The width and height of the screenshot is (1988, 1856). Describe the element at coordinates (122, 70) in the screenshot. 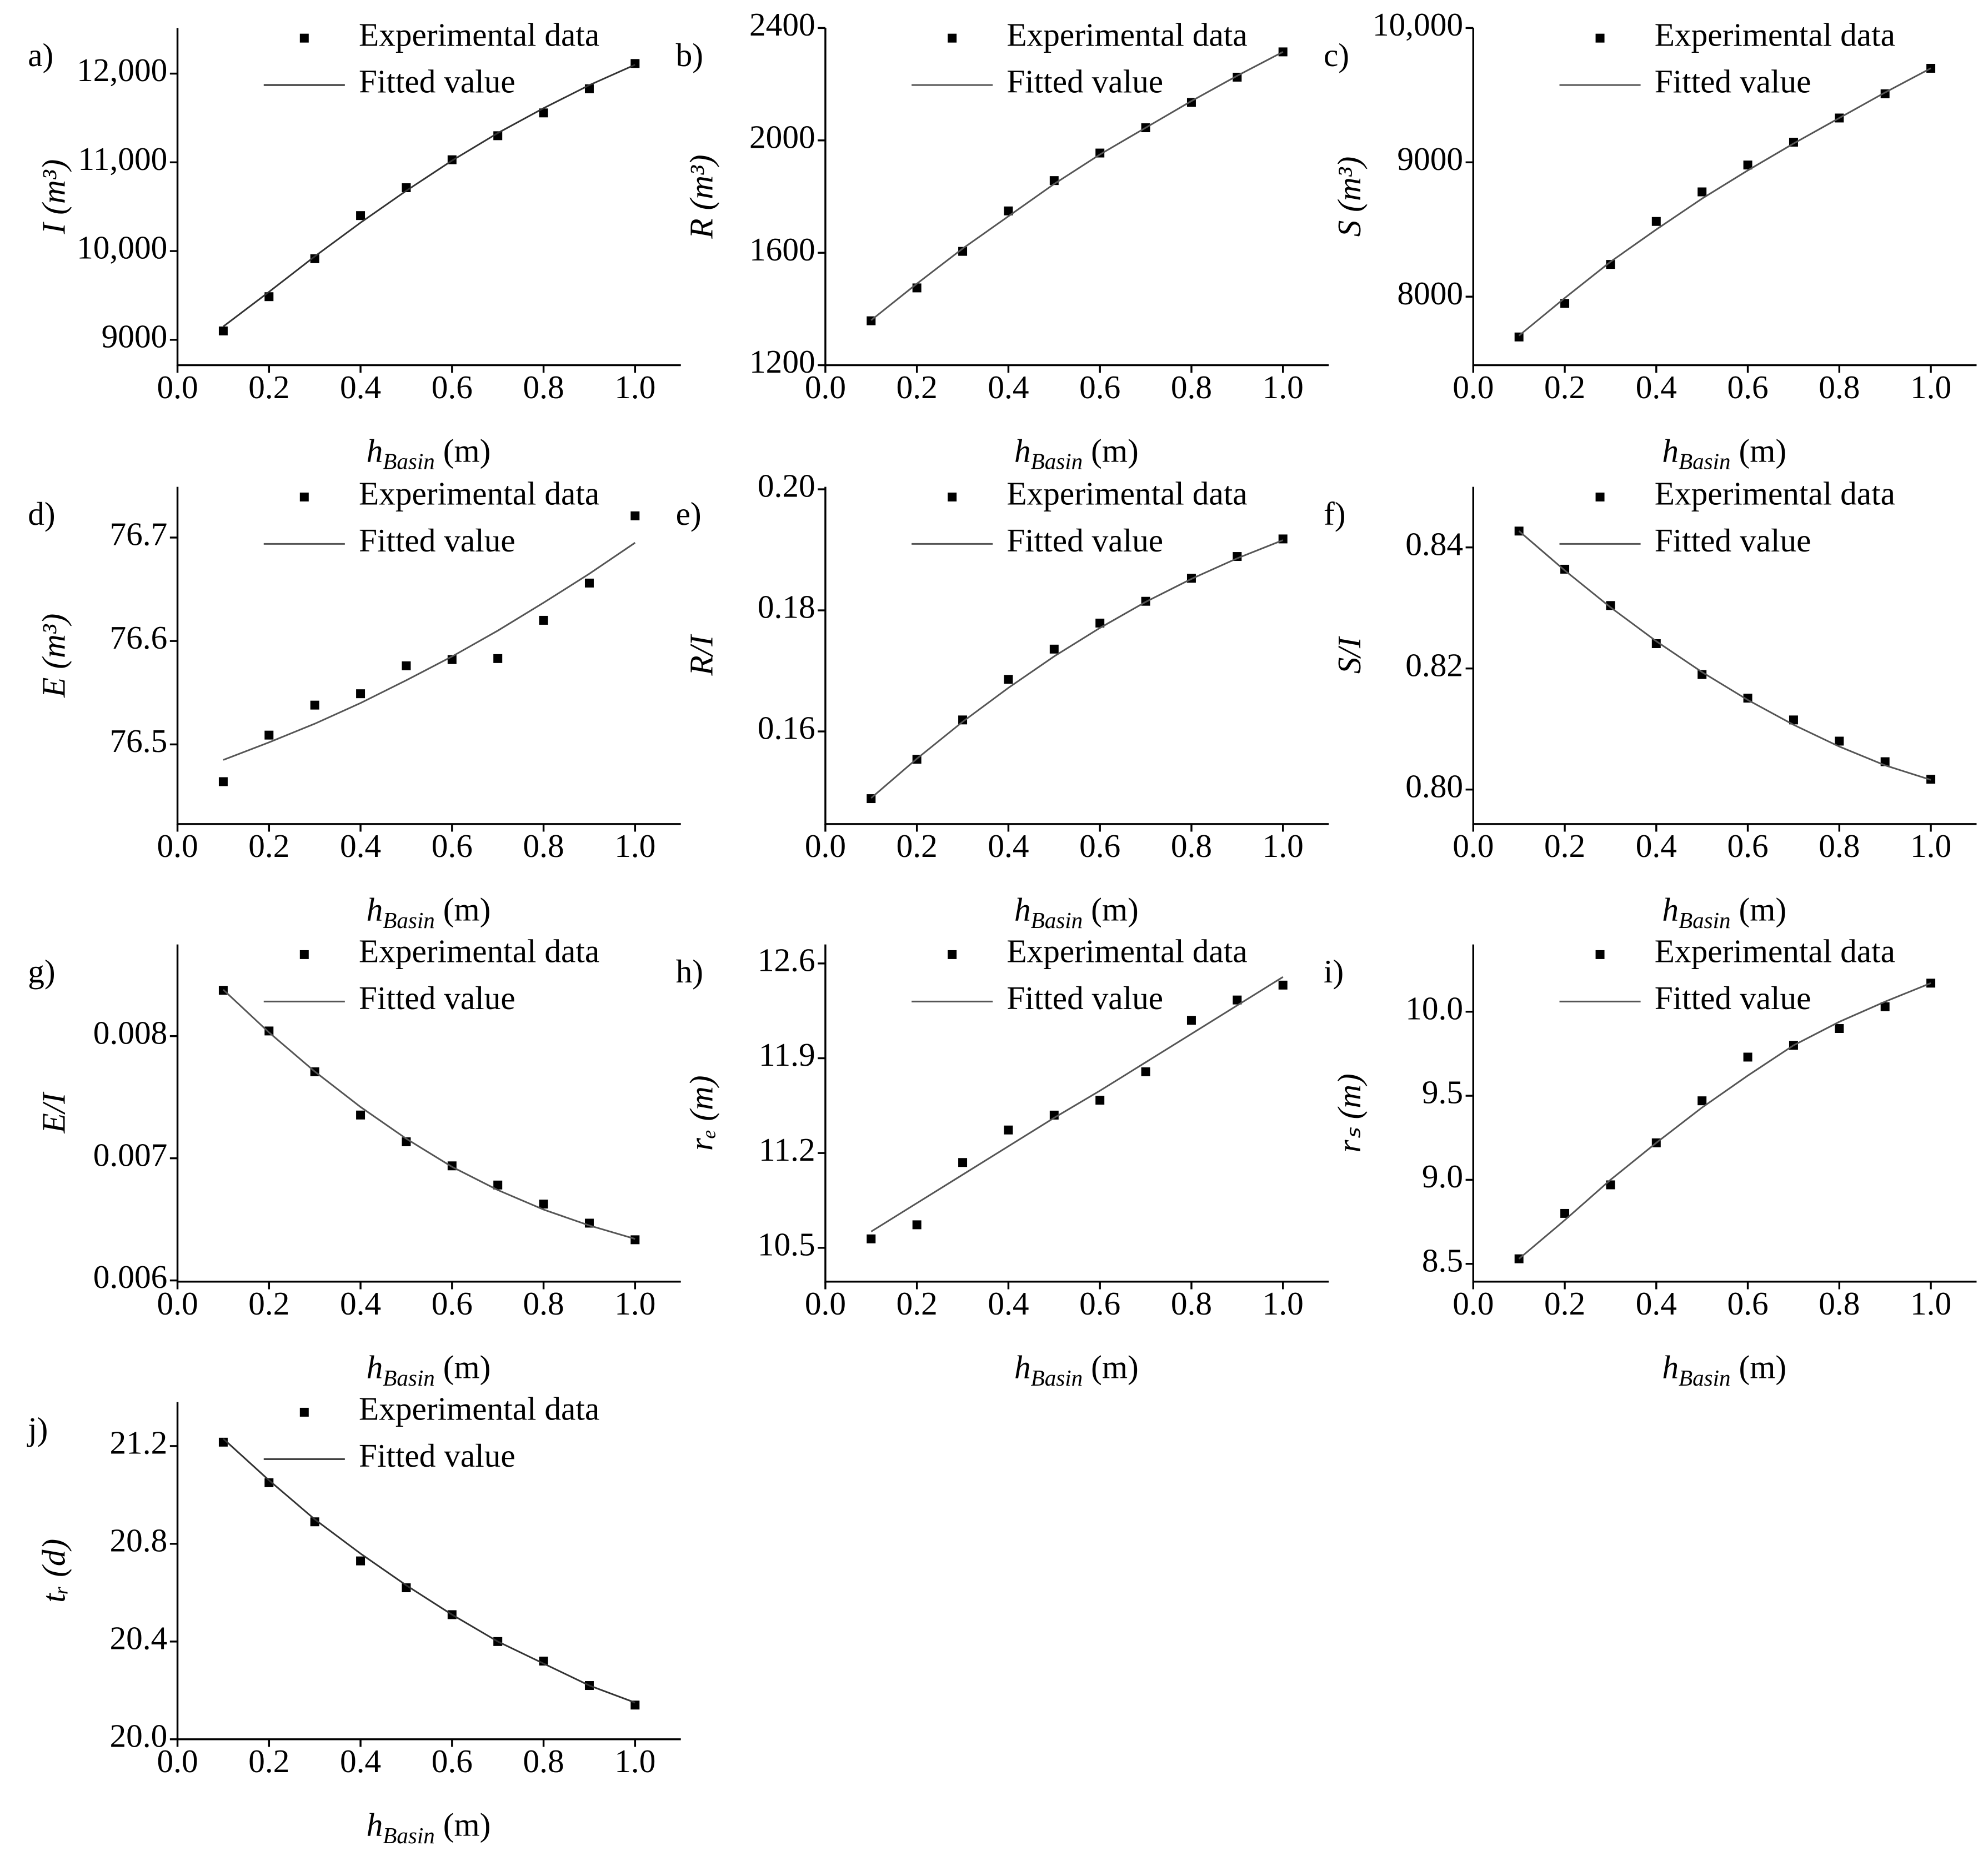

I see `y-tick-label: 12,000` at that location.